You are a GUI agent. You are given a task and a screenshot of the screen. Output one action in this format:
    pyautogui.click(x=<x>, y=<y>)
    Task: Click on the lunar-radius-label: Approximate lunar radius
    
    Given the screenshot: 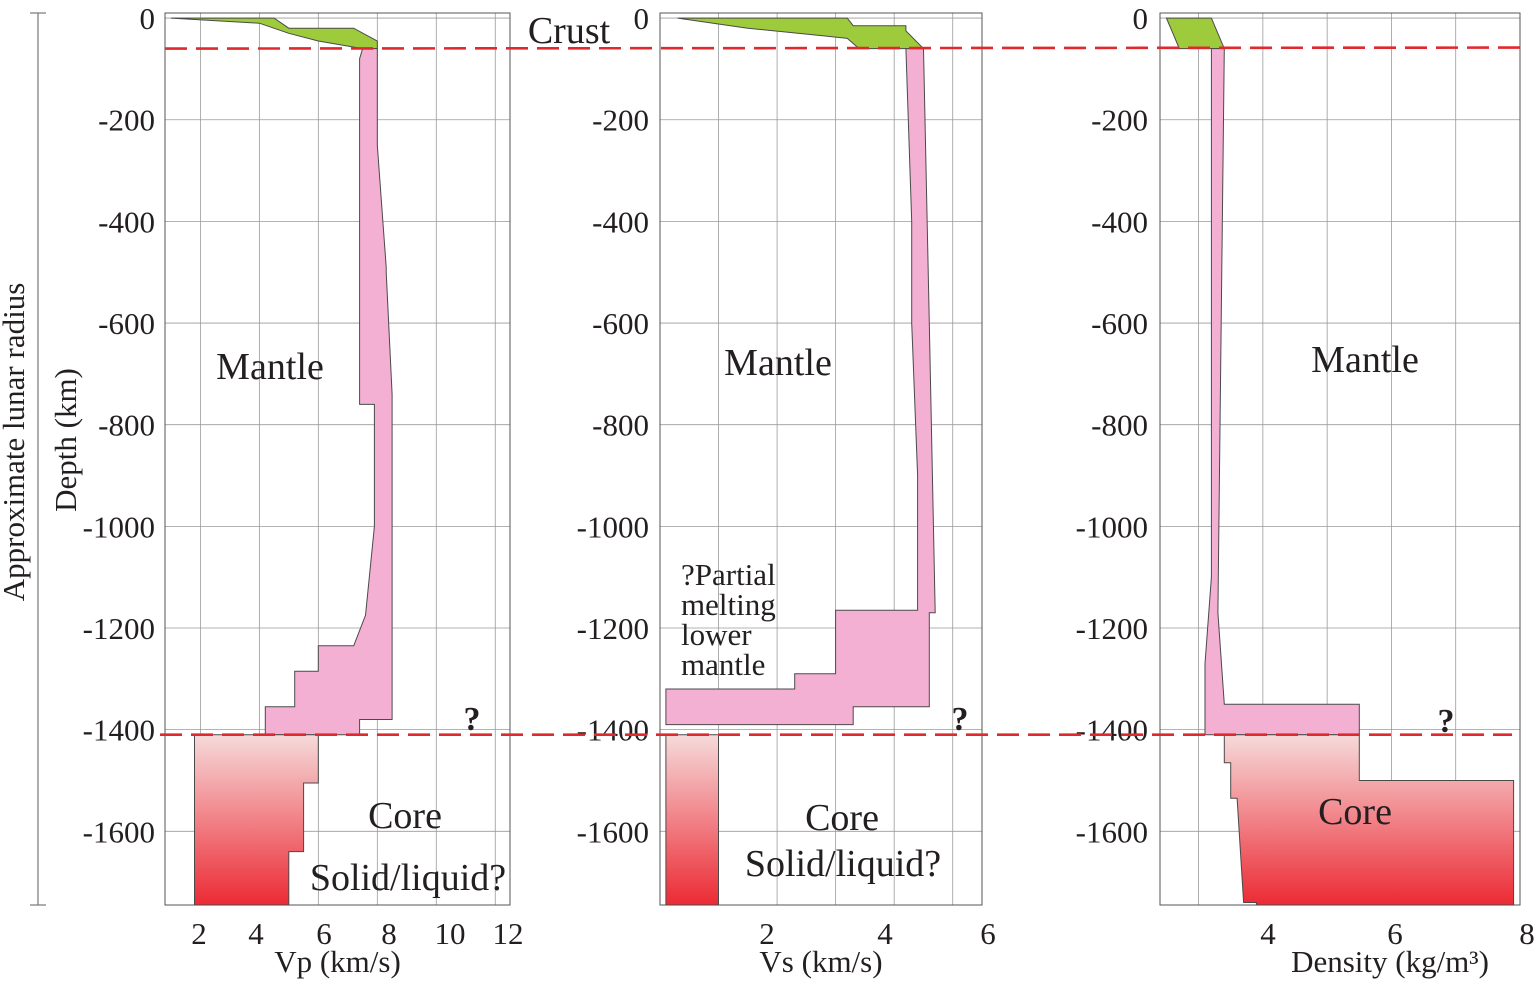 What is the action you would take?
    pyautogui.click(x=15, y=442)
    